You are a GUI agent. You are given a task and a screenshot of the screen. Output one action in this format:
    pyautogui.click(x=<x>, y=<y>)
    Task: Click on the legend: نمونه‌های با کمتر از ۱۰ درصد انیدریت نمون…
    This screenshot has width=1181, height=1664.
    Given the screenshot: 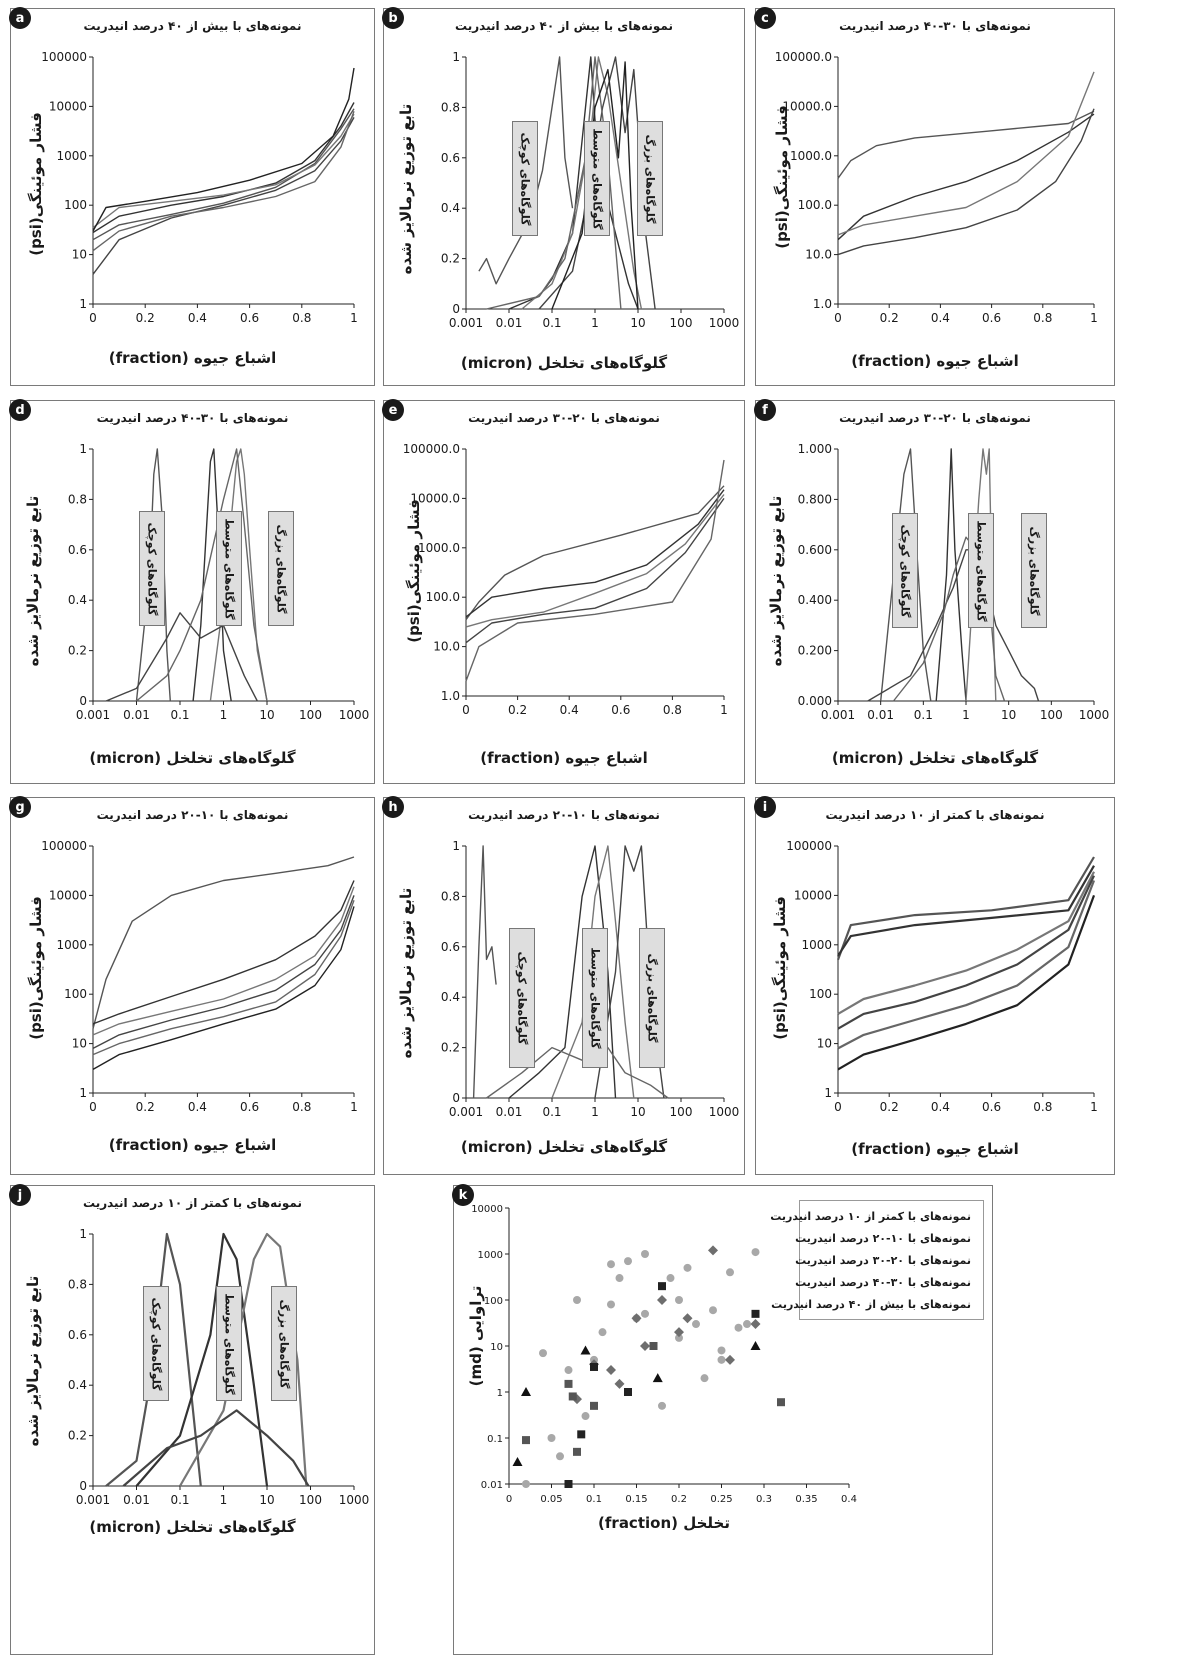 What is the action you would take?
    pyautogui.click(x=877, y=1260)
    